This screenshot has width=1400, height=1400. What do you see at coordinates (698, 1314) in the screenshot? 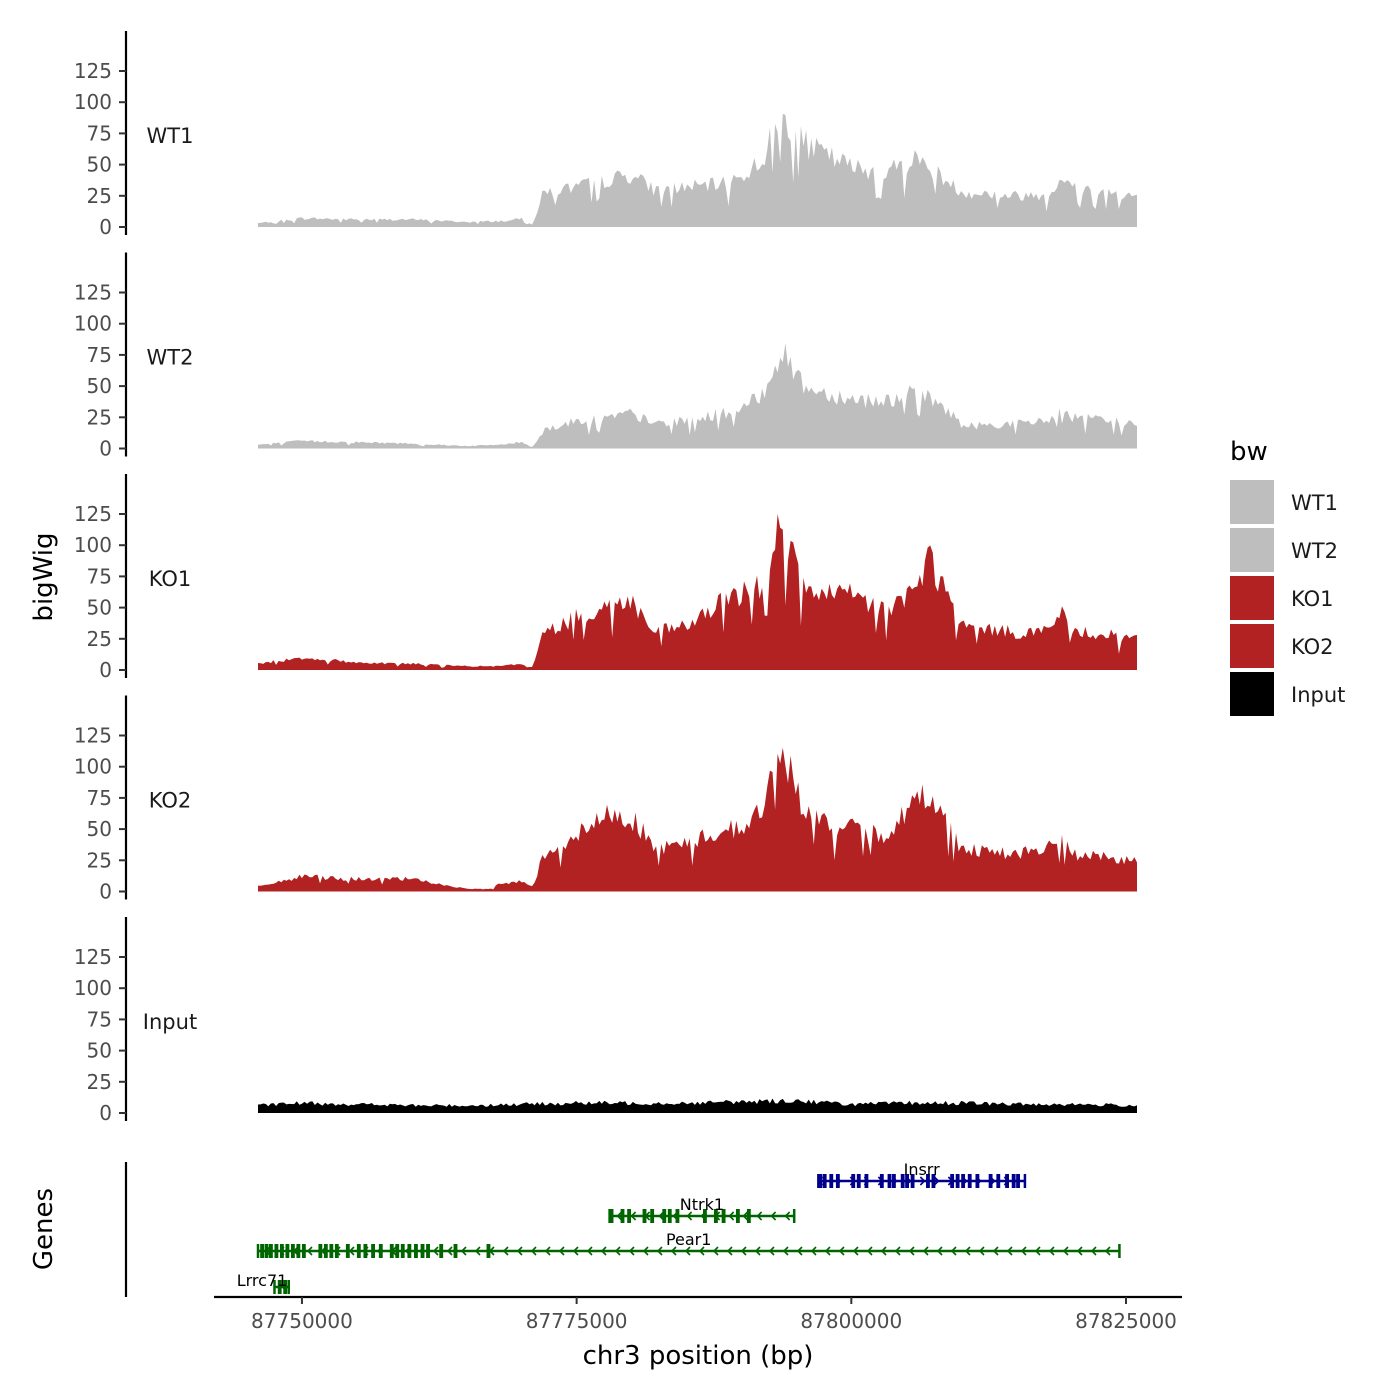
I see `x-axis: 87750000 87775000 87800000 87825000` at bounding box center [698, 1314].